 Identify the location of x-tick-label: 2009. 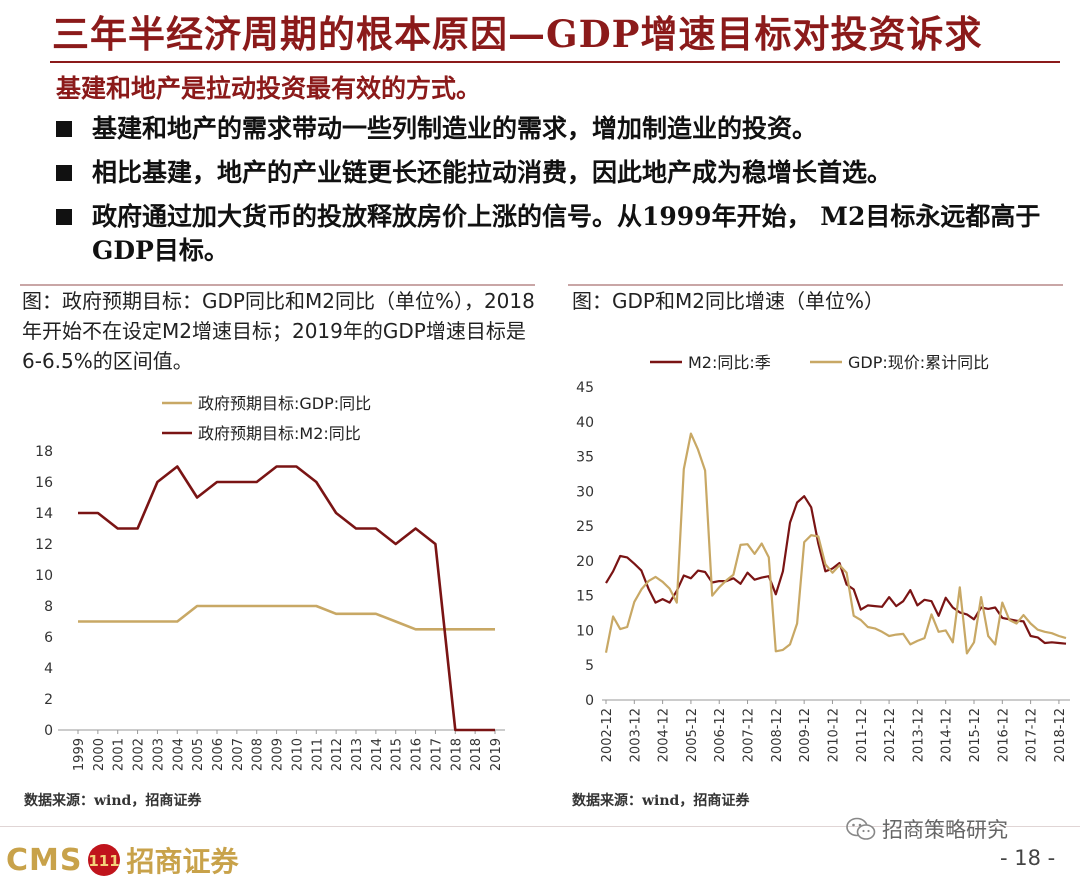
(278, 754).